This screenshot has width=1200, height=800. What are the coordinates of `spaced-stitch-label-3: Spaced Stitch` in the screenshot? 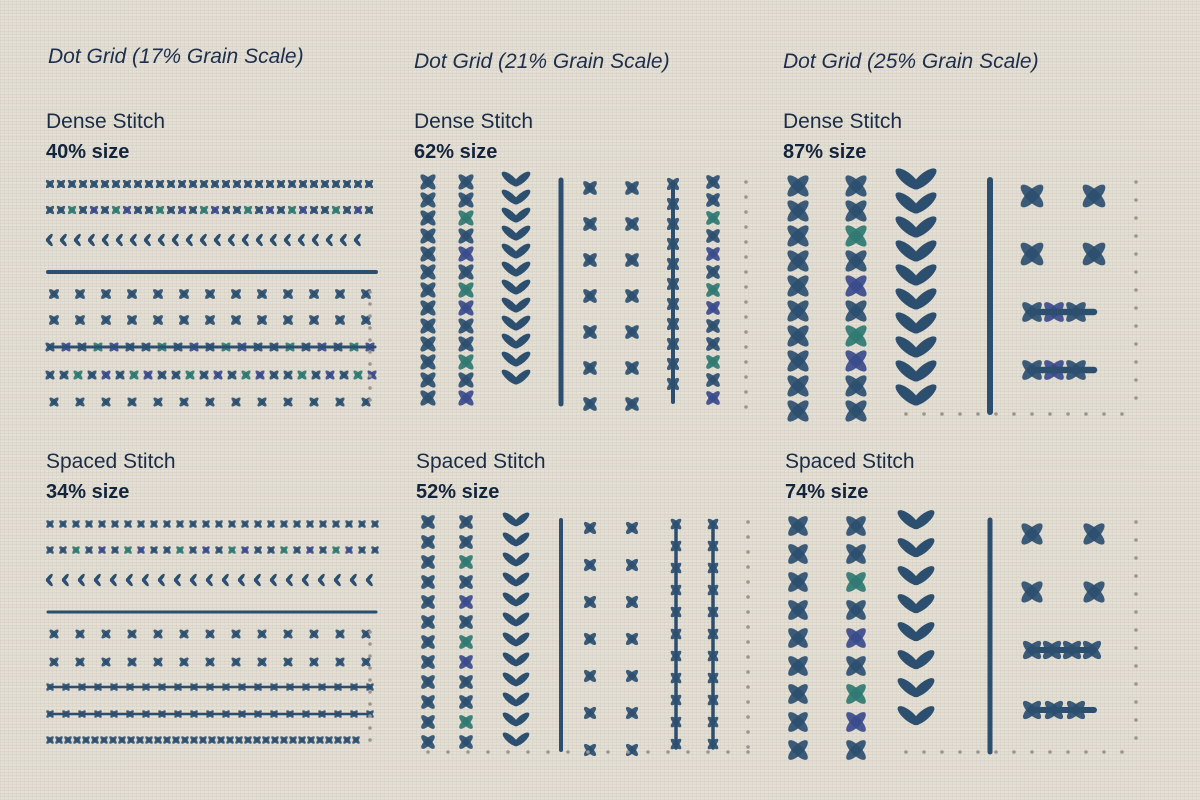 It's located at (850, 461).